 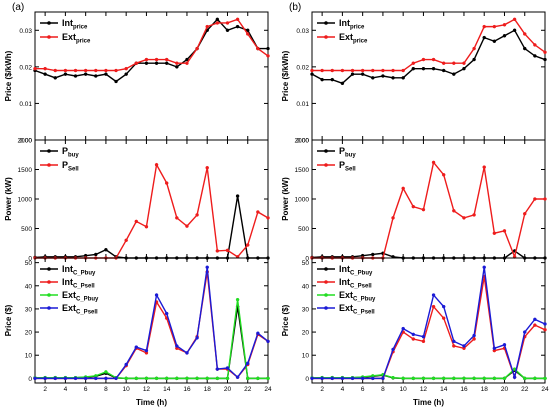 I want to click on x-tick-label: 6, so click(x=363, y=389).